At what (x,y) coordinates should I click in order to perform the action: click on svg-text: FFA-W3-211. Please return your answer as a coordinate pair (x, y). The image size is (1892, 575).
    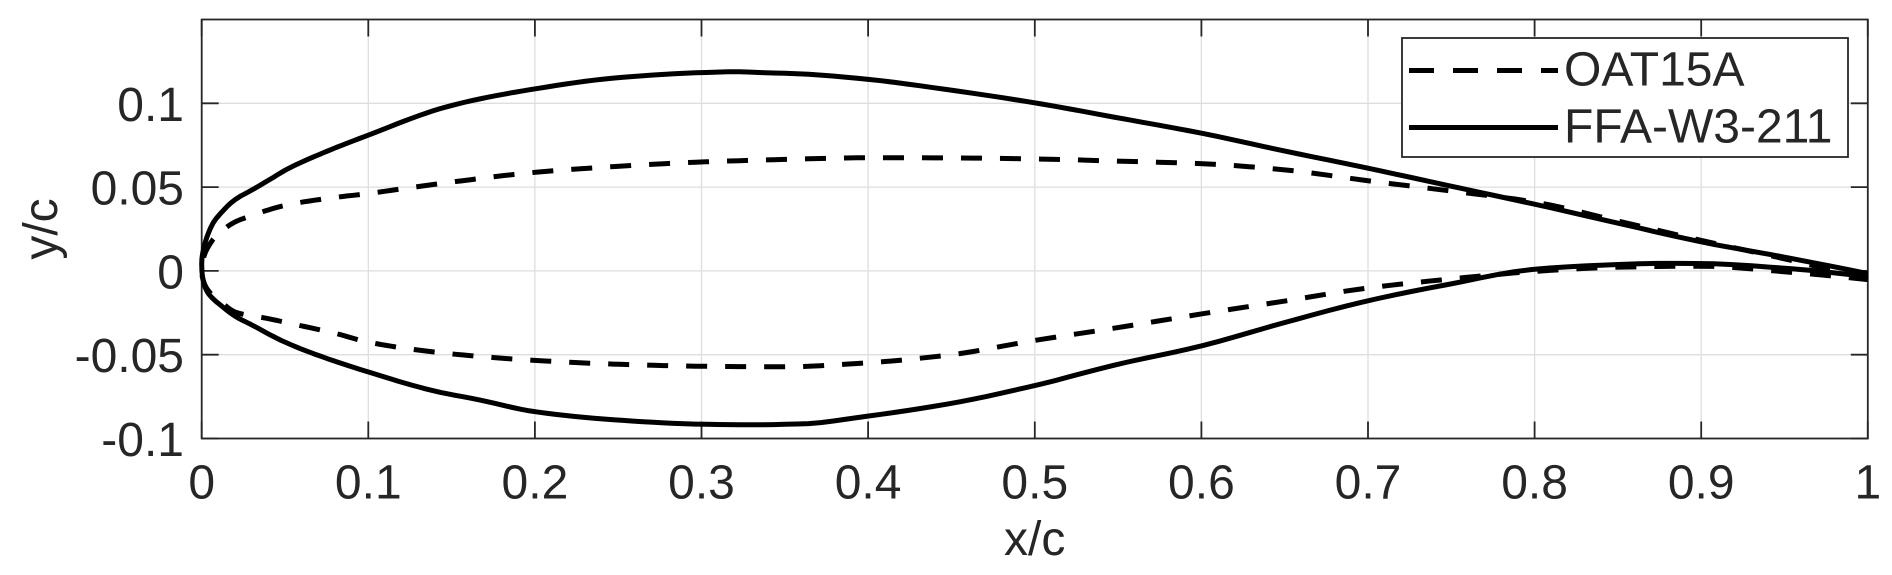
    Looking at the image, I should click on (1698, 127).